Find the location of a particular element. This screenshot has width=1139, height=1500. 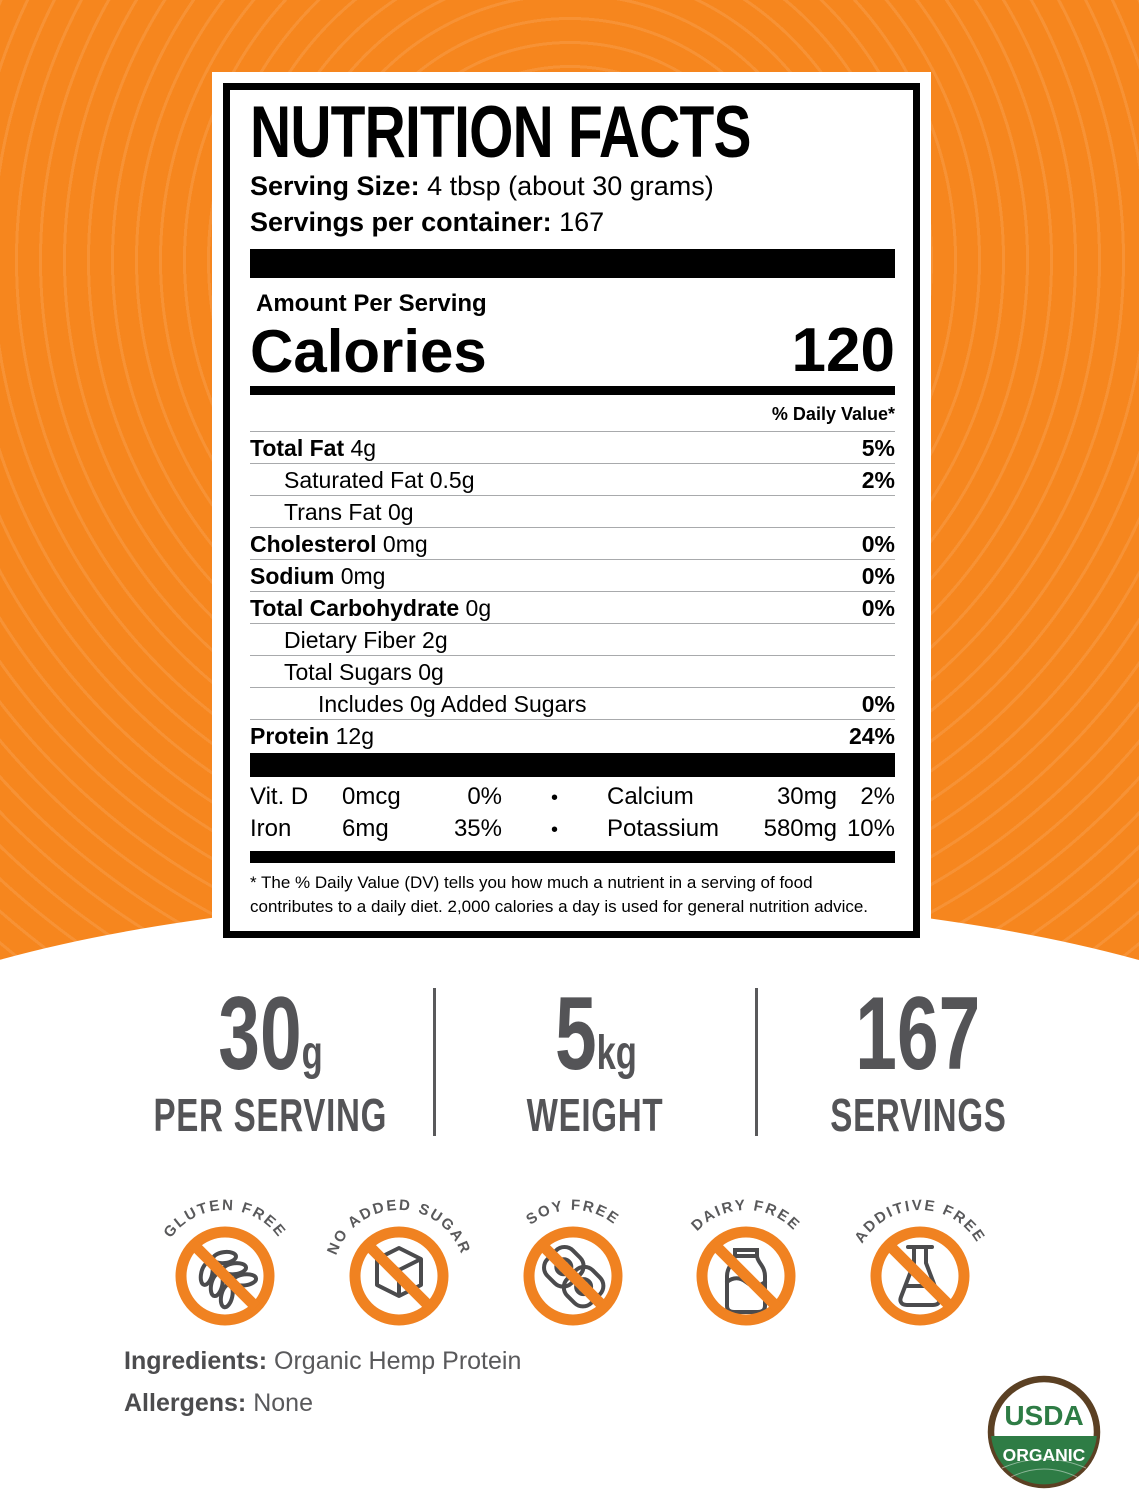

micronutrient-cell: 0mcg is located at coordinates (371, 796).